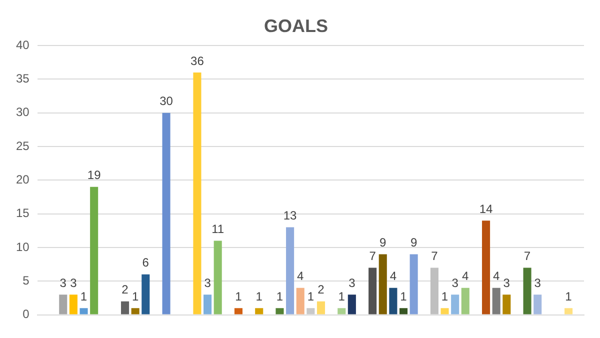 The height and width of the screenshot is (338, 600). What do you see at coordinates (146, 263) in the screenshot?
I see `data-label: 6` at bounding box center [146, 263].